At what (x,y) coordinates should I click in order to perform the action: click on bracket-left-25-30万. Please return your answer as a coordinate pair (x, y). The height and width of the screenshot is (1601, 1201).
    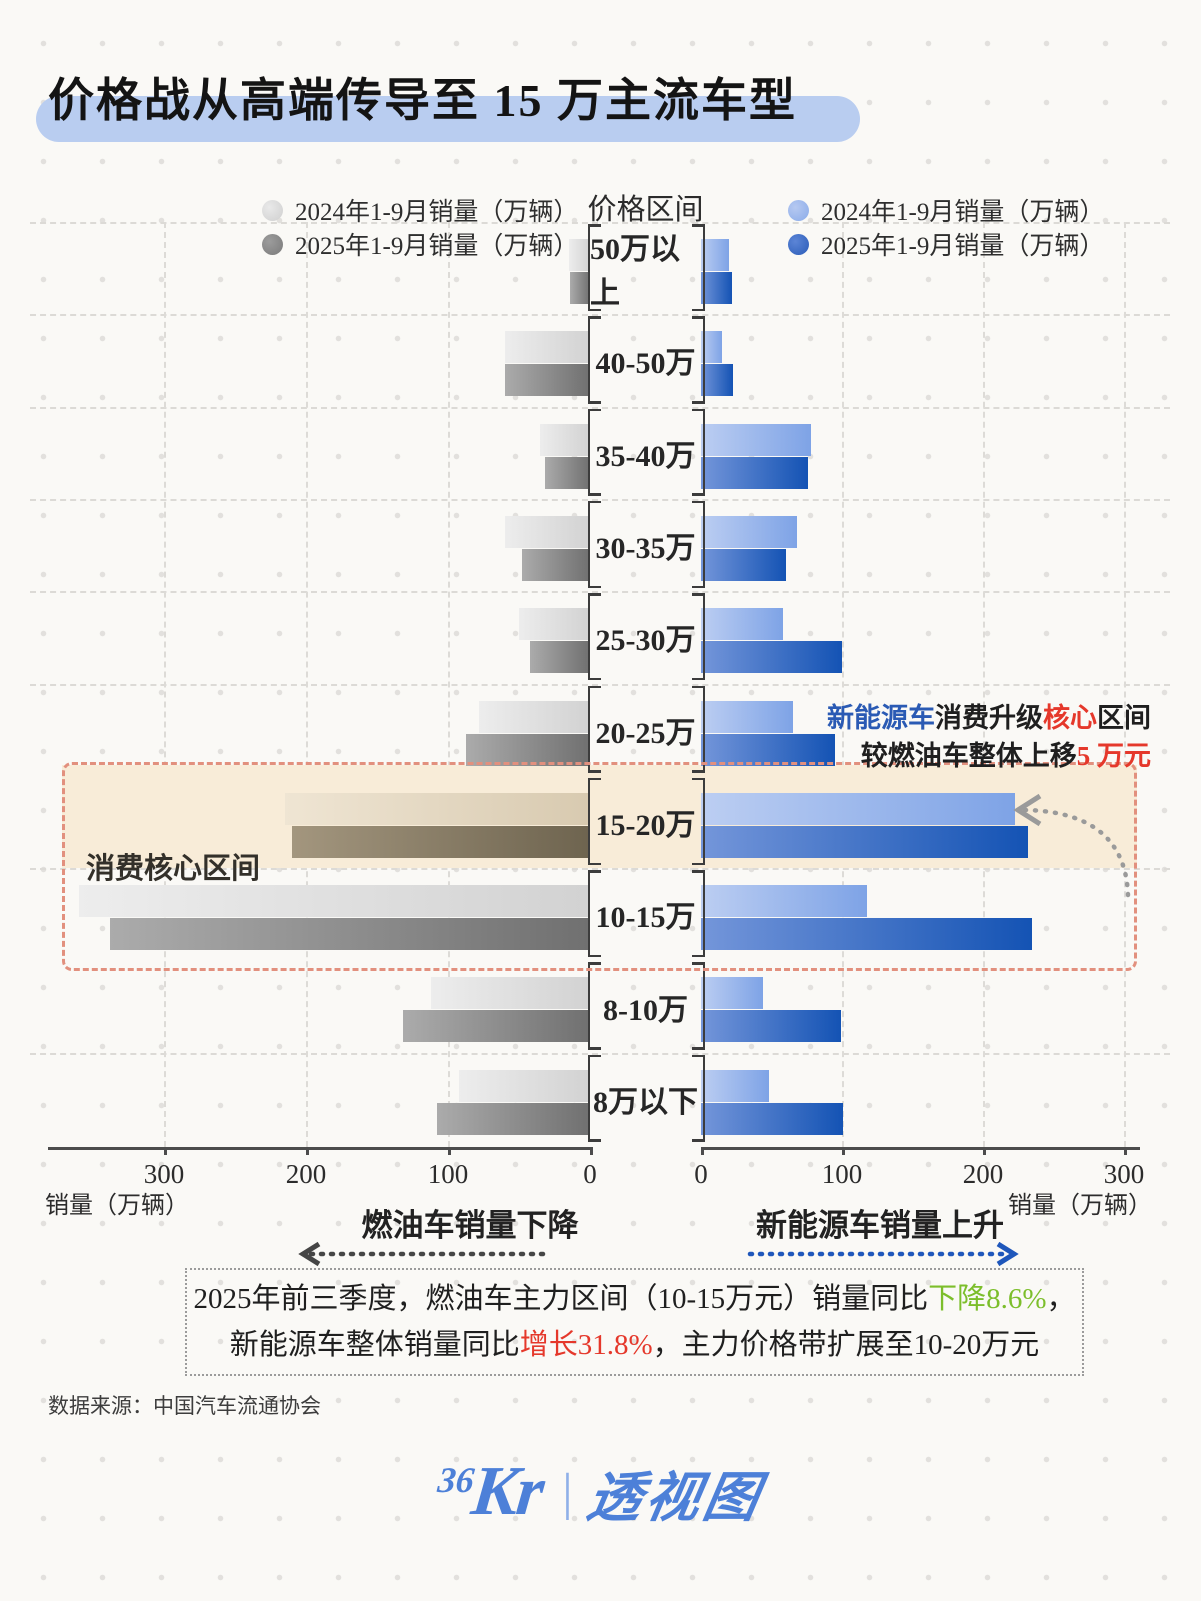
    Looking at the image, I should click on (595, 637).